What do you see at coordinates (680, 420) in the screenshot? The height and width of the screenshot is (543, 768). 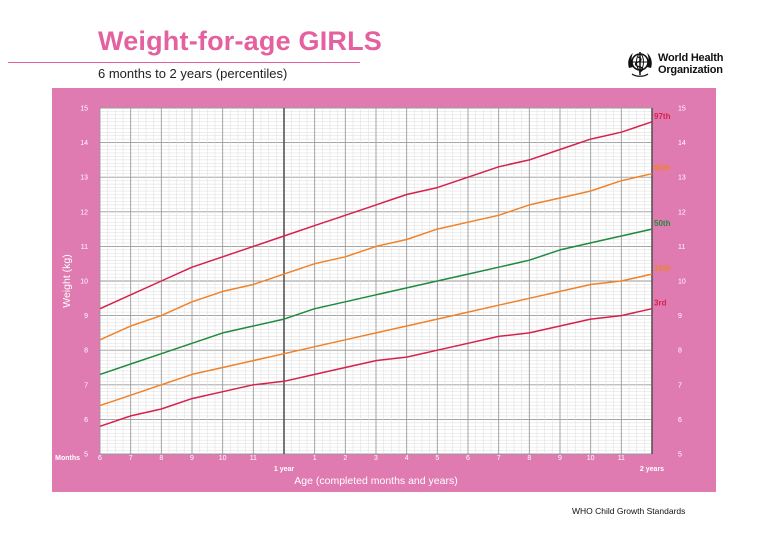 I see `y-tick-label-right: 6` at bounding box center [680, 420].